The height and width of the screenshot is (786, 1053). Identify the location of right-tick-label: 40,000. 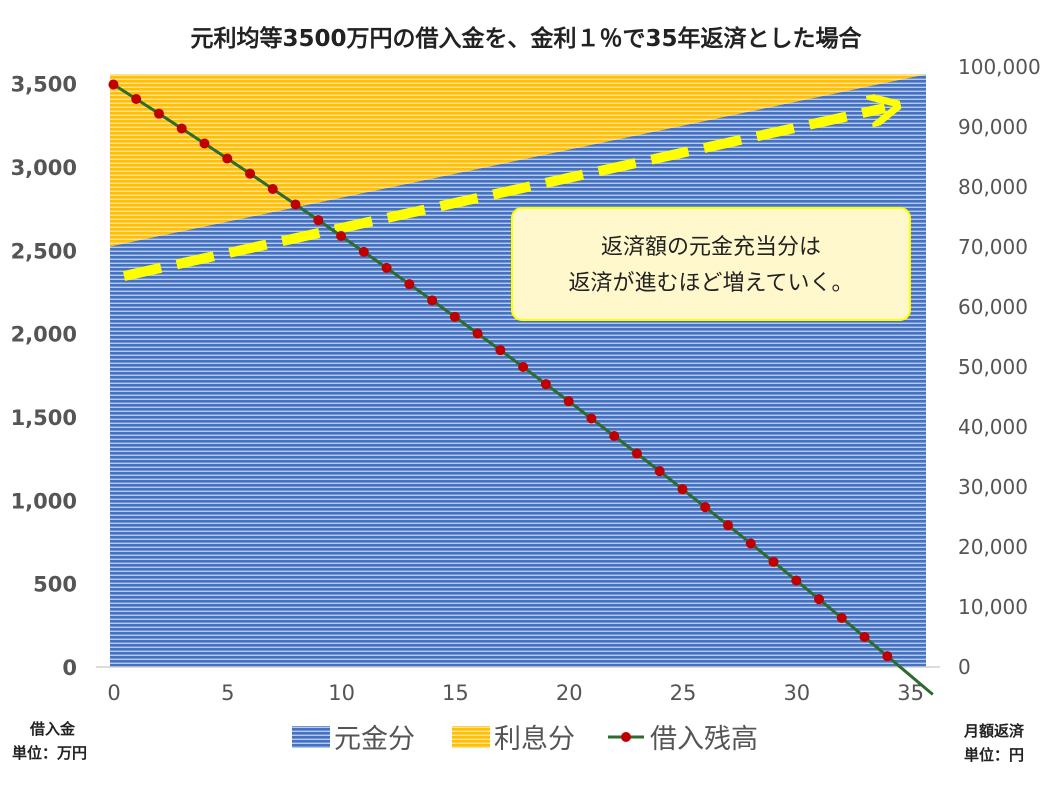
(993, 427).